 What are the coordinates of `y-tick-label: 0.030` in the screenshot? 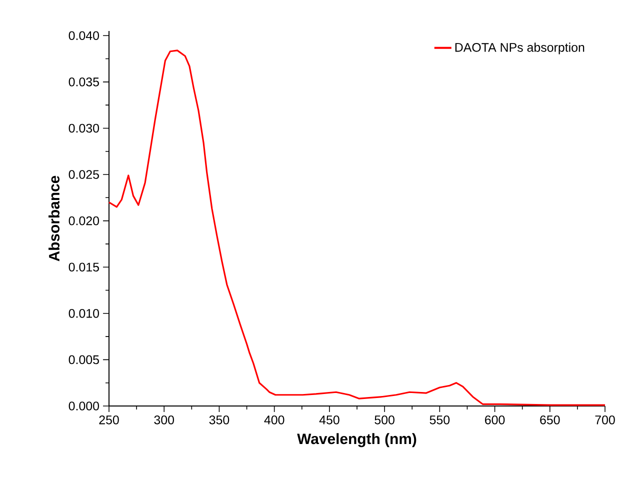 It's located at (84, 128).